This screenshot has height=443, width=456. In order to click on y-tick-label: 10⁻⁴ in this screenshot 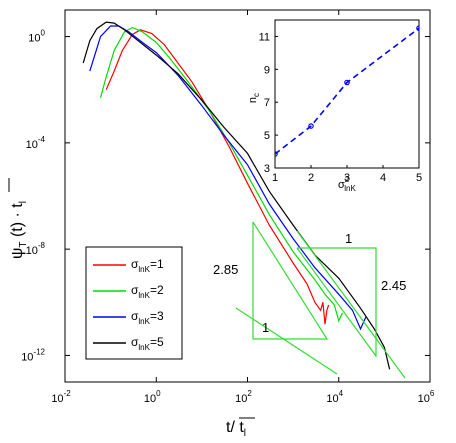, I will do `click(36, 143)`.